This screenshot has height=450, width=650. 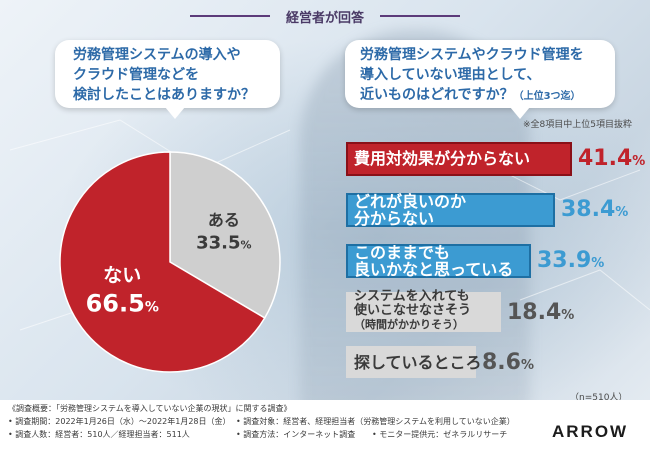 I want to click on top5-note: ※全8項目中上位5項目抜粋, so click(x=577, y=125).